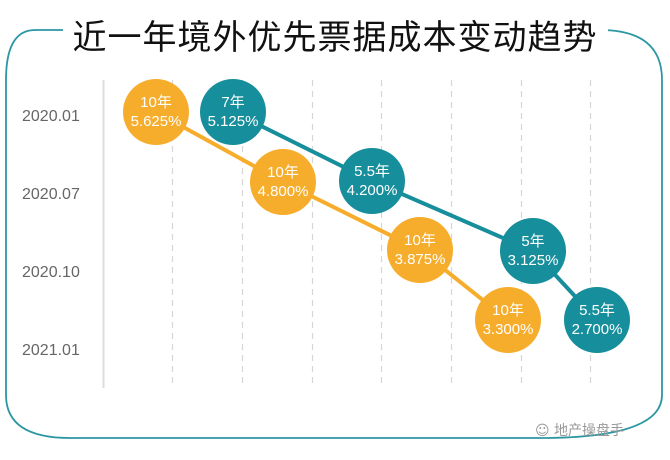 The width and height of the screenshot is (670, 460). I want to click on wechat-icon: ☺, so click(545, 431).